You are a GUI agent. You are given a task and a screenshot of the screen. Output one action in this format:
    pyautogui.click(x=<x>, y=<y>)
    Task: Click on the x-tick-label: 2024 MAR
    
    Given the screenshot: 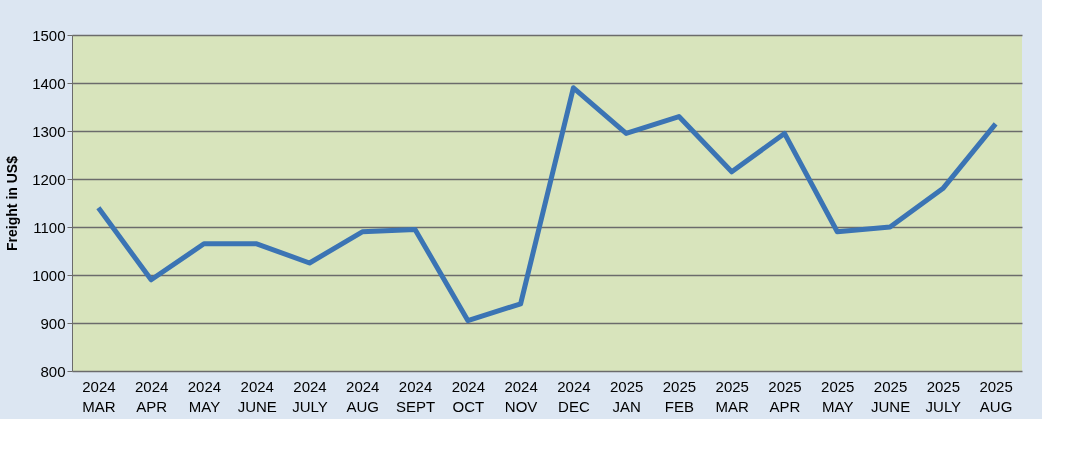 What is the action you would take?
    pyautogui.click(x=99, y=396)
    